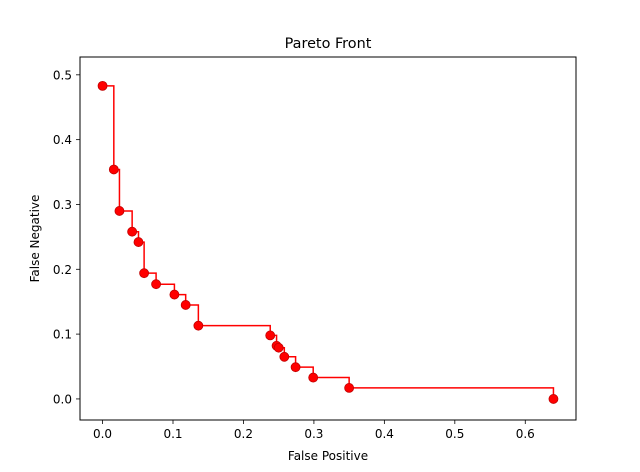 The image size is (640, 472). I want to click on y-tick-label: 0.3, so click(62, 205).